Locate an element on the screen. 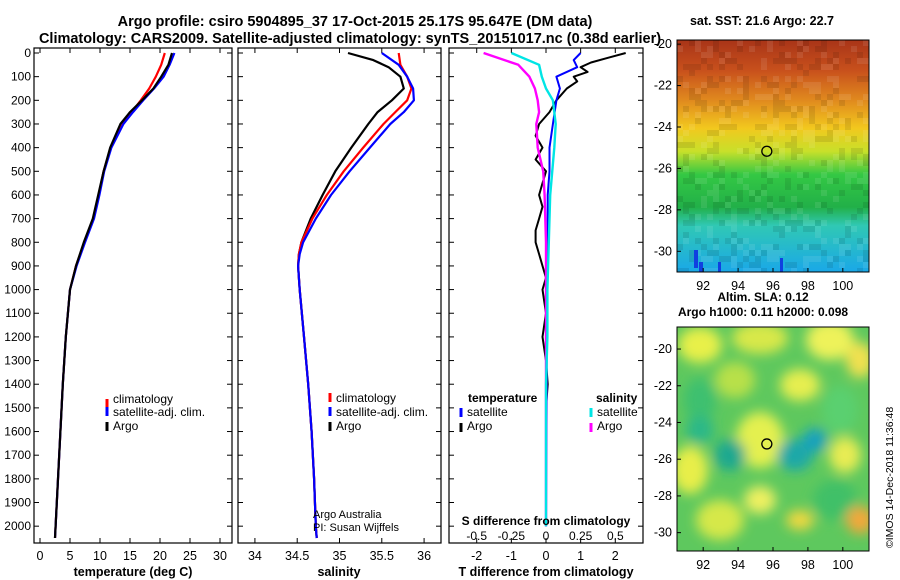 This screenshot has height=580, width=900. map-y-tick-label: -24 is located at coordinates (663, 422).